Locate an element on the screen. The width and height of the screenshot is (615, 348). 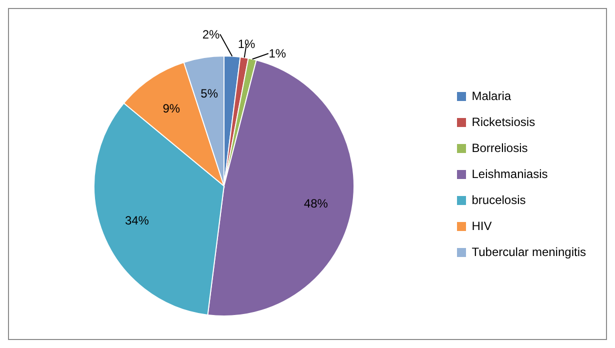
data-label: 2% is located at coordinates (211, 34).